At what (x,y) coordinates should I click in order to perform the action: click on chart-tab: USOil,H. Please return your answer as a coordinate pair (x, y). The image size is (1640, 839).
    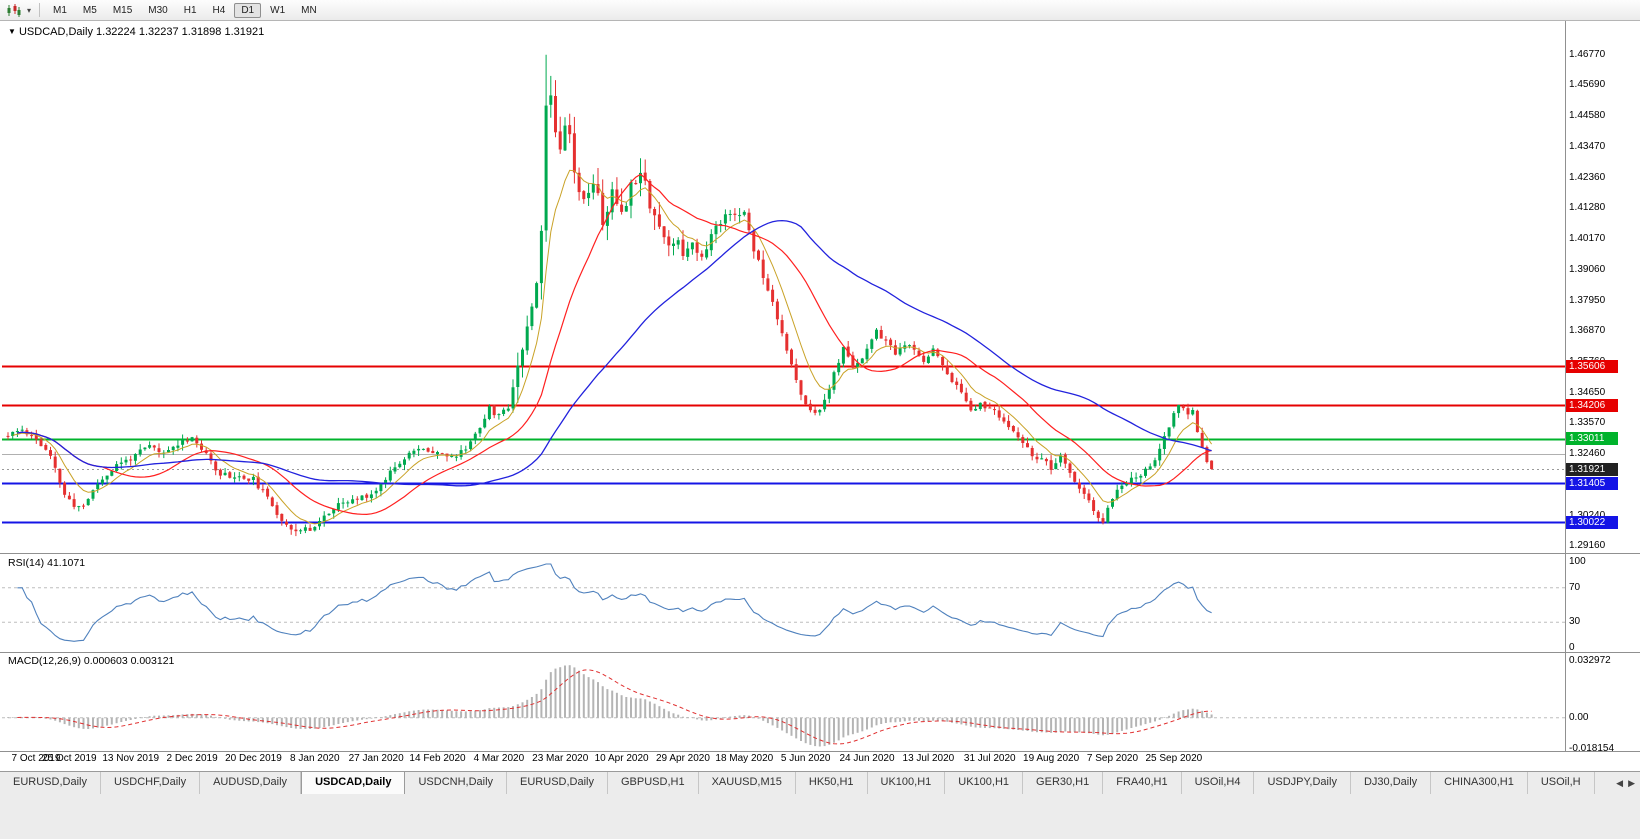
    Looking at the image, I should click on (1561, 783).